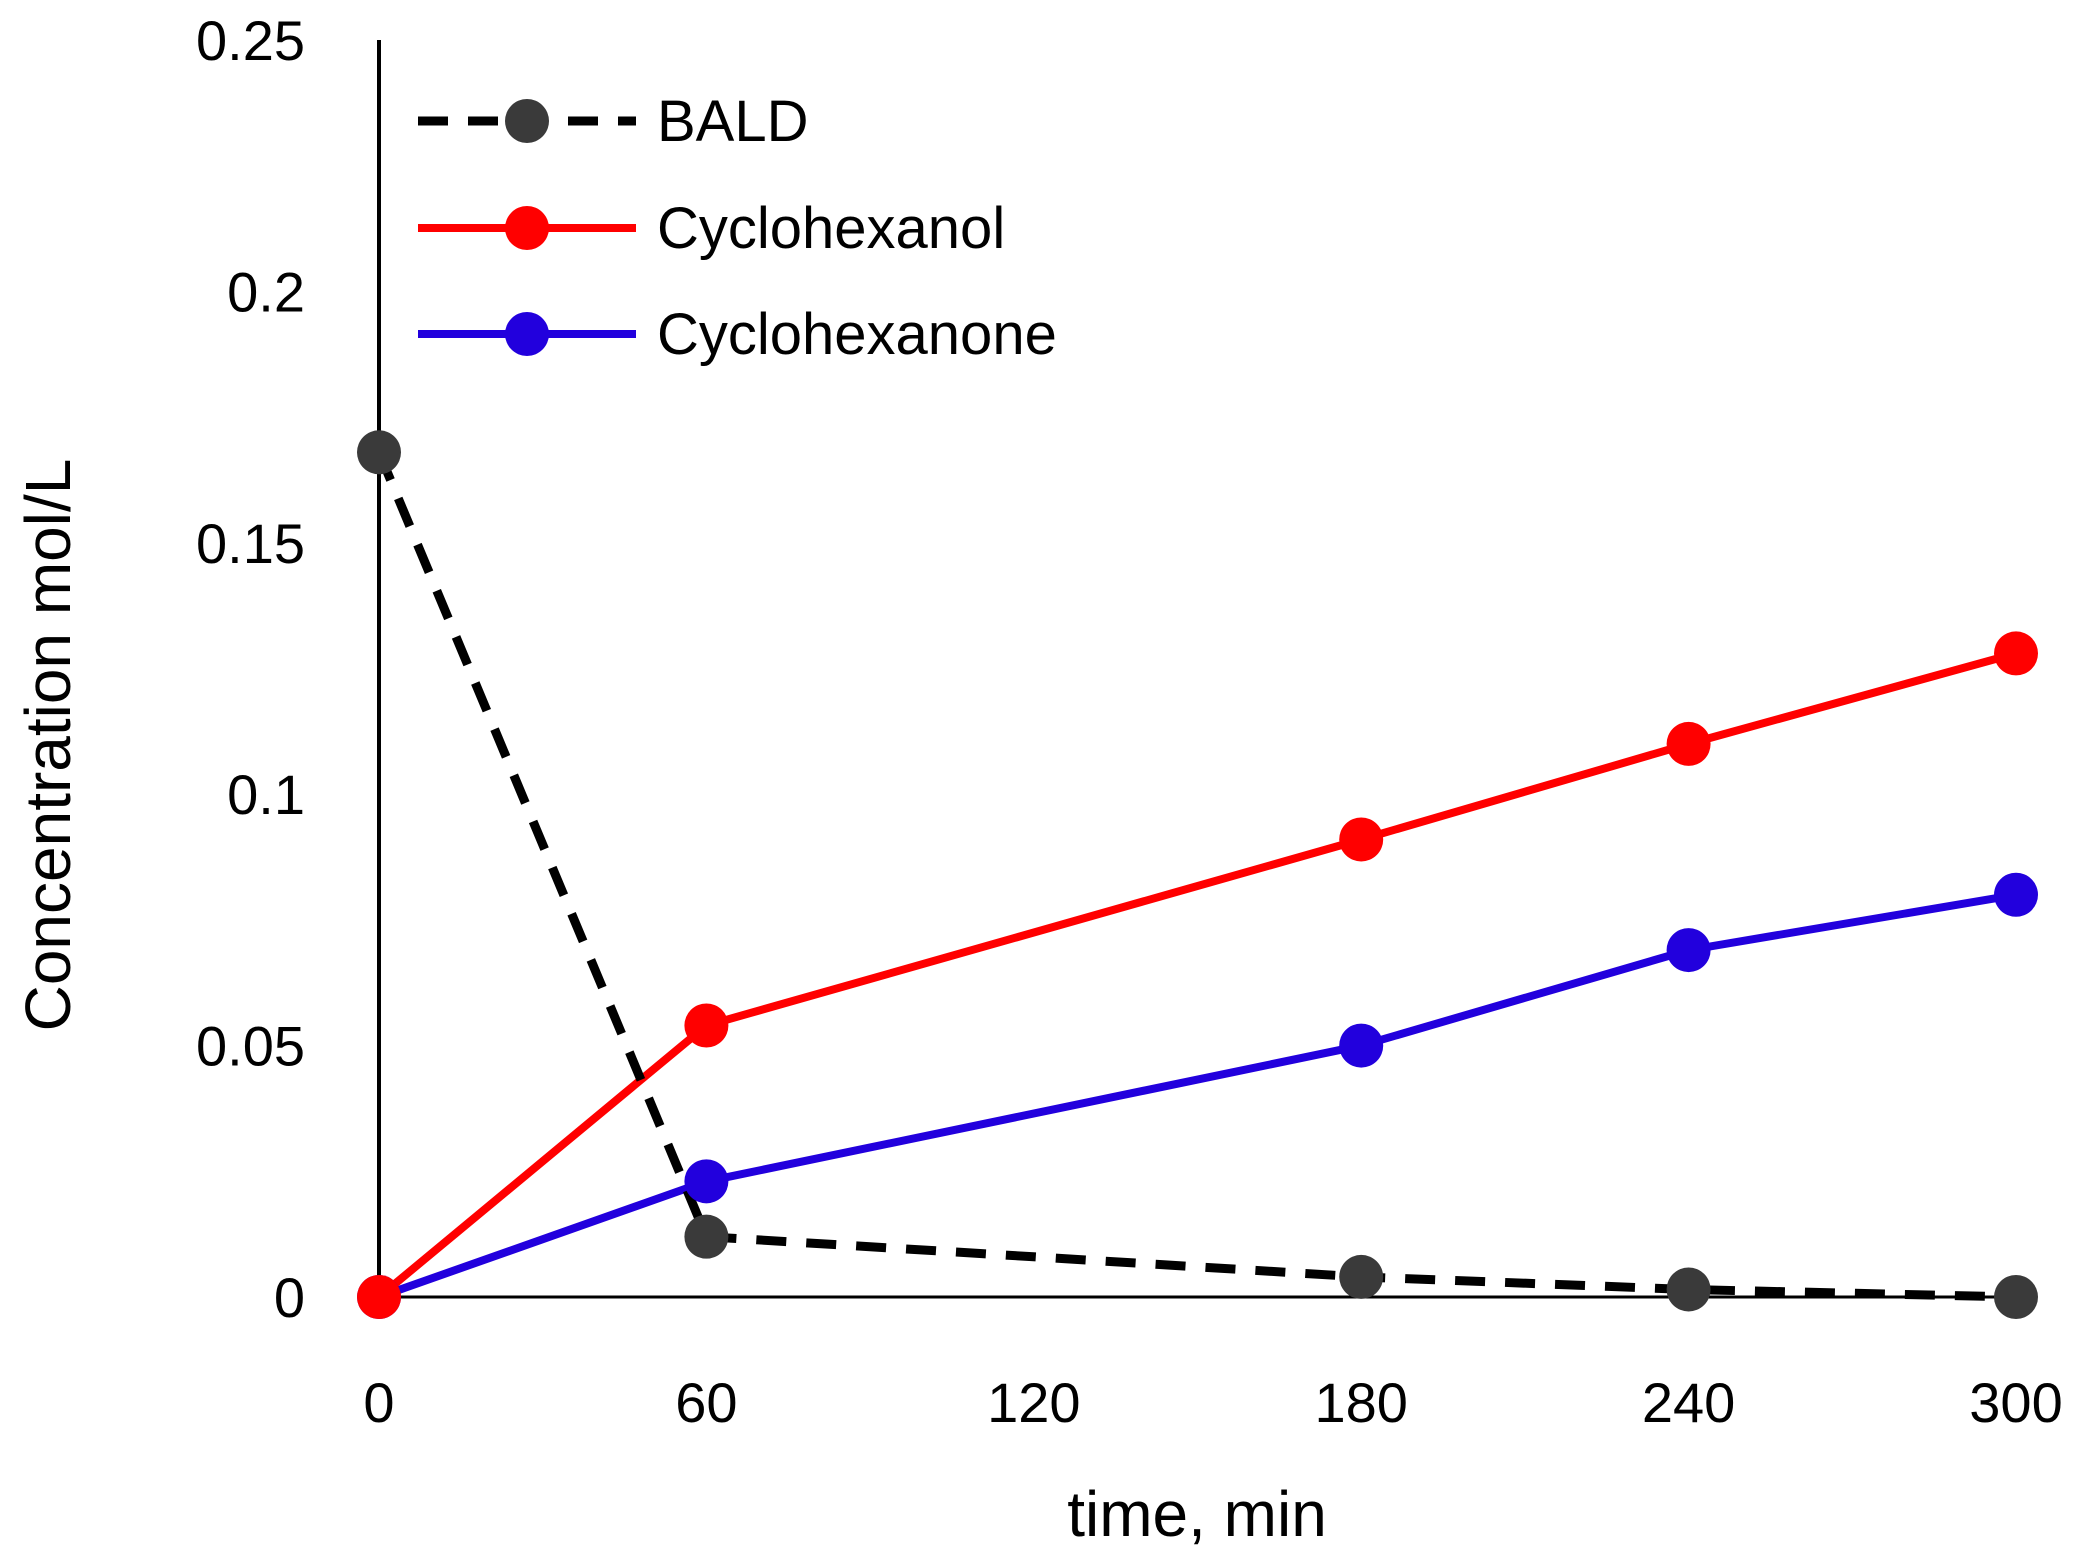 This screenshot has width=2073, height=1550. I want to click on y-tick-label: 0.2, so click(266, 291).